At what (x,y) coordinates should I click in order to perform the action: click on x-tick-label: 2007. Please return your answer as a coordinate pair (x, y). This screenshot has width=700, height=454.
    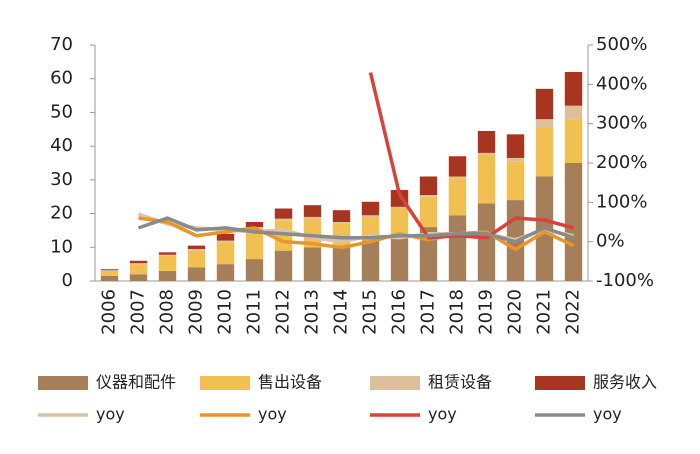
    Looking at the image, I should click on (138, 312).